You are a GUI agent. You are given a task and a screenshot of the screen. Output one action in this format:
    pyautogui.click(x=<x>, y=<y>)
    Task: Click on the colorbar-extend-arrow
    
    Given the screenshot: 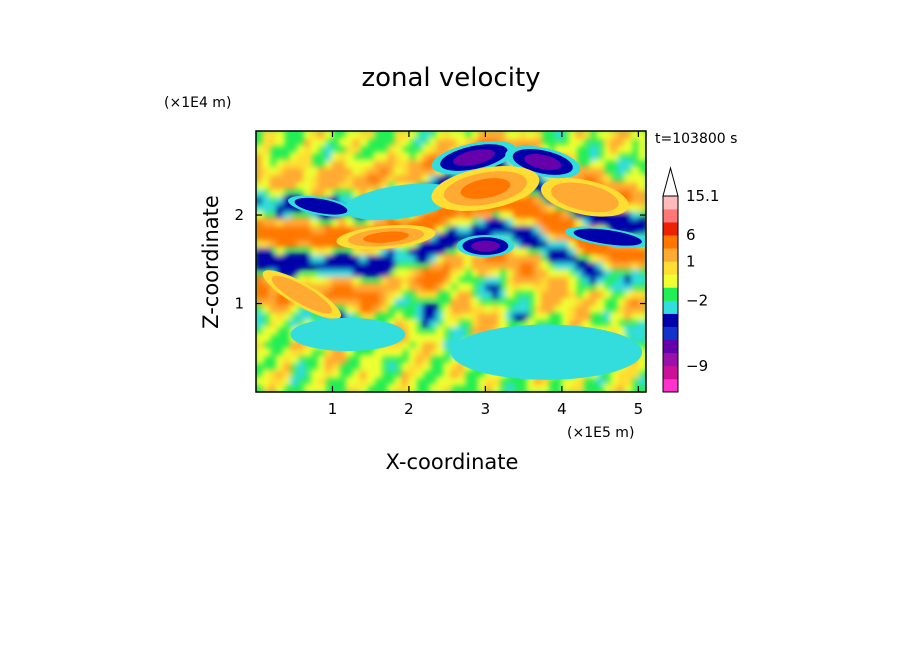 What is the action you would take?
    pyautogui.click(x=670, y=181)
    